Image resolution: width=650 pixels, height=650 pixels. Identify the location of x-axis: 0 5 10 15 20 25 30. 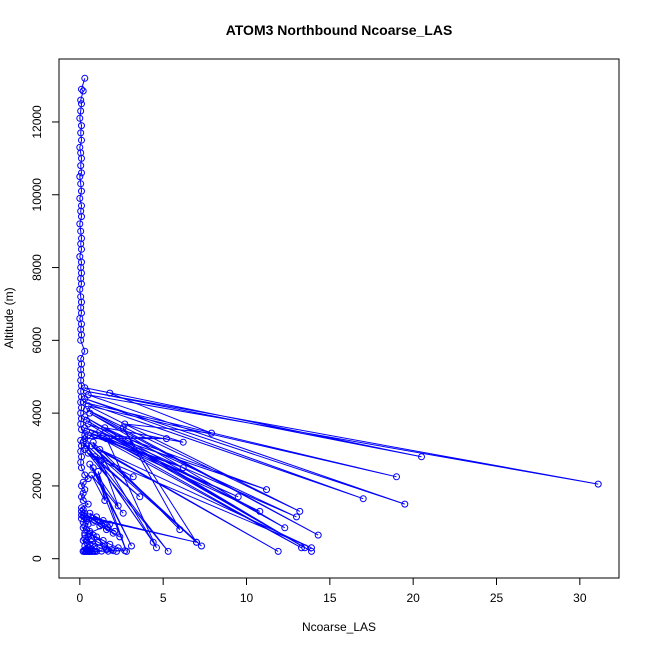
(331, 591).